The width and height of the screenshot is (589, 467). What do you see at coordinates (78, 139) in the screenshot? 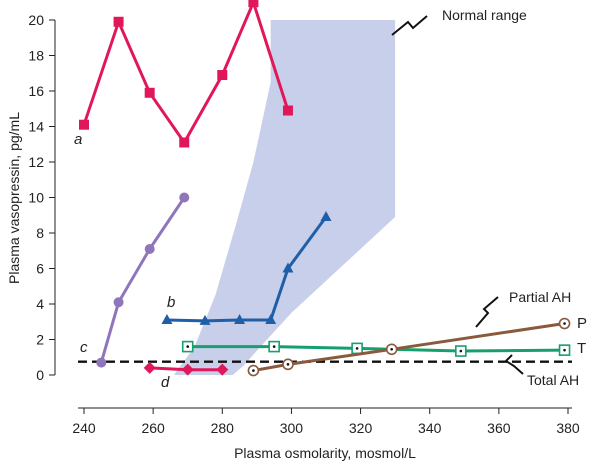
I see `series-label-a: a` at bounding box center [78, 139].